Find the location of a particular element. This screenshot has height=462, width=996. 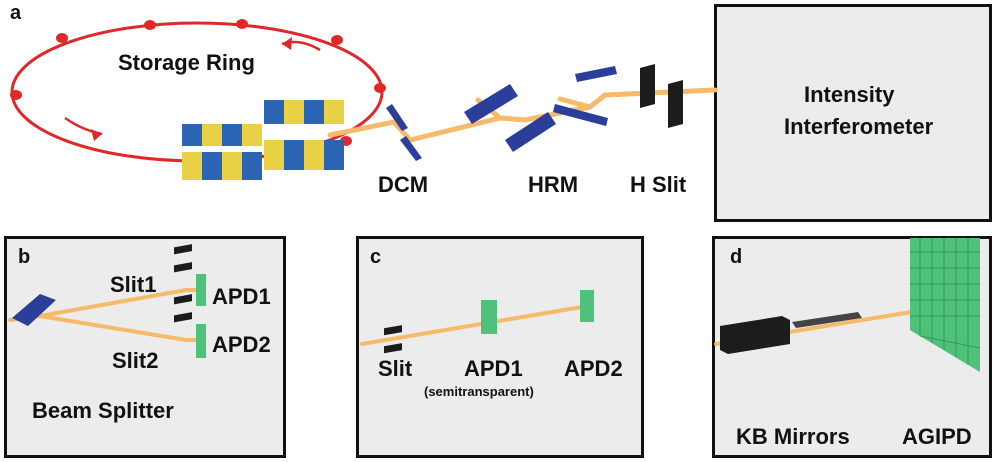

h-slit-label: H Slit is located at coordinates (658, 184).